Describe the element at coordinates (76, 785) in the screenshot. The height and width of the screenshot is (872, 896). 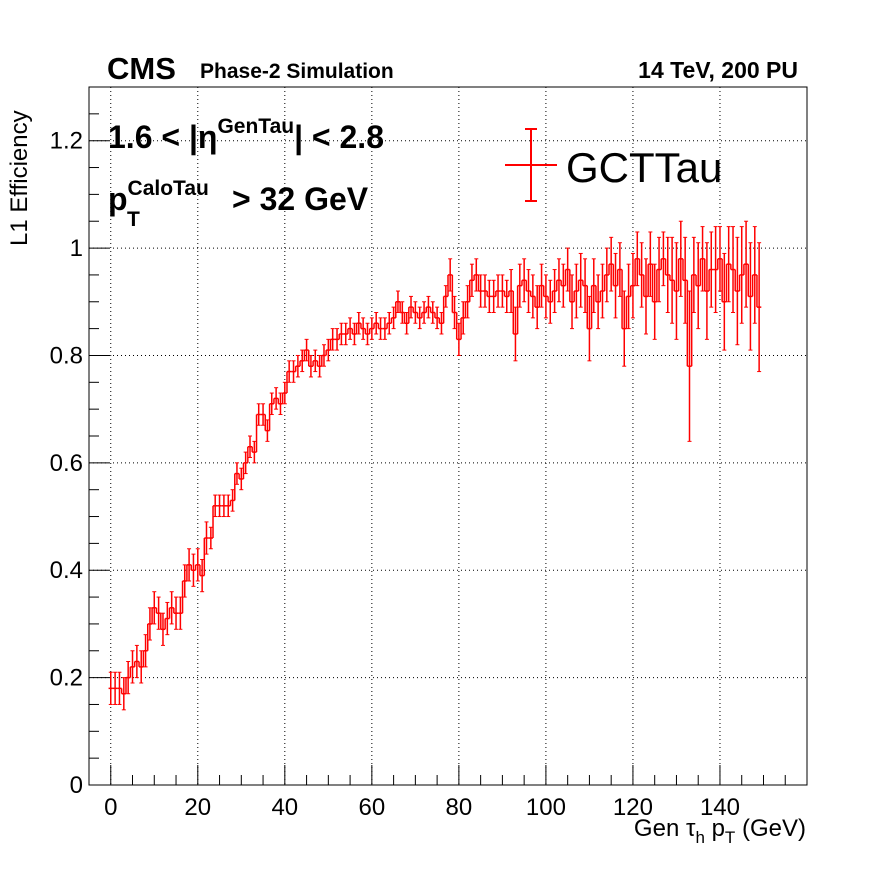
I see `y-tick-label: 0` at that location.